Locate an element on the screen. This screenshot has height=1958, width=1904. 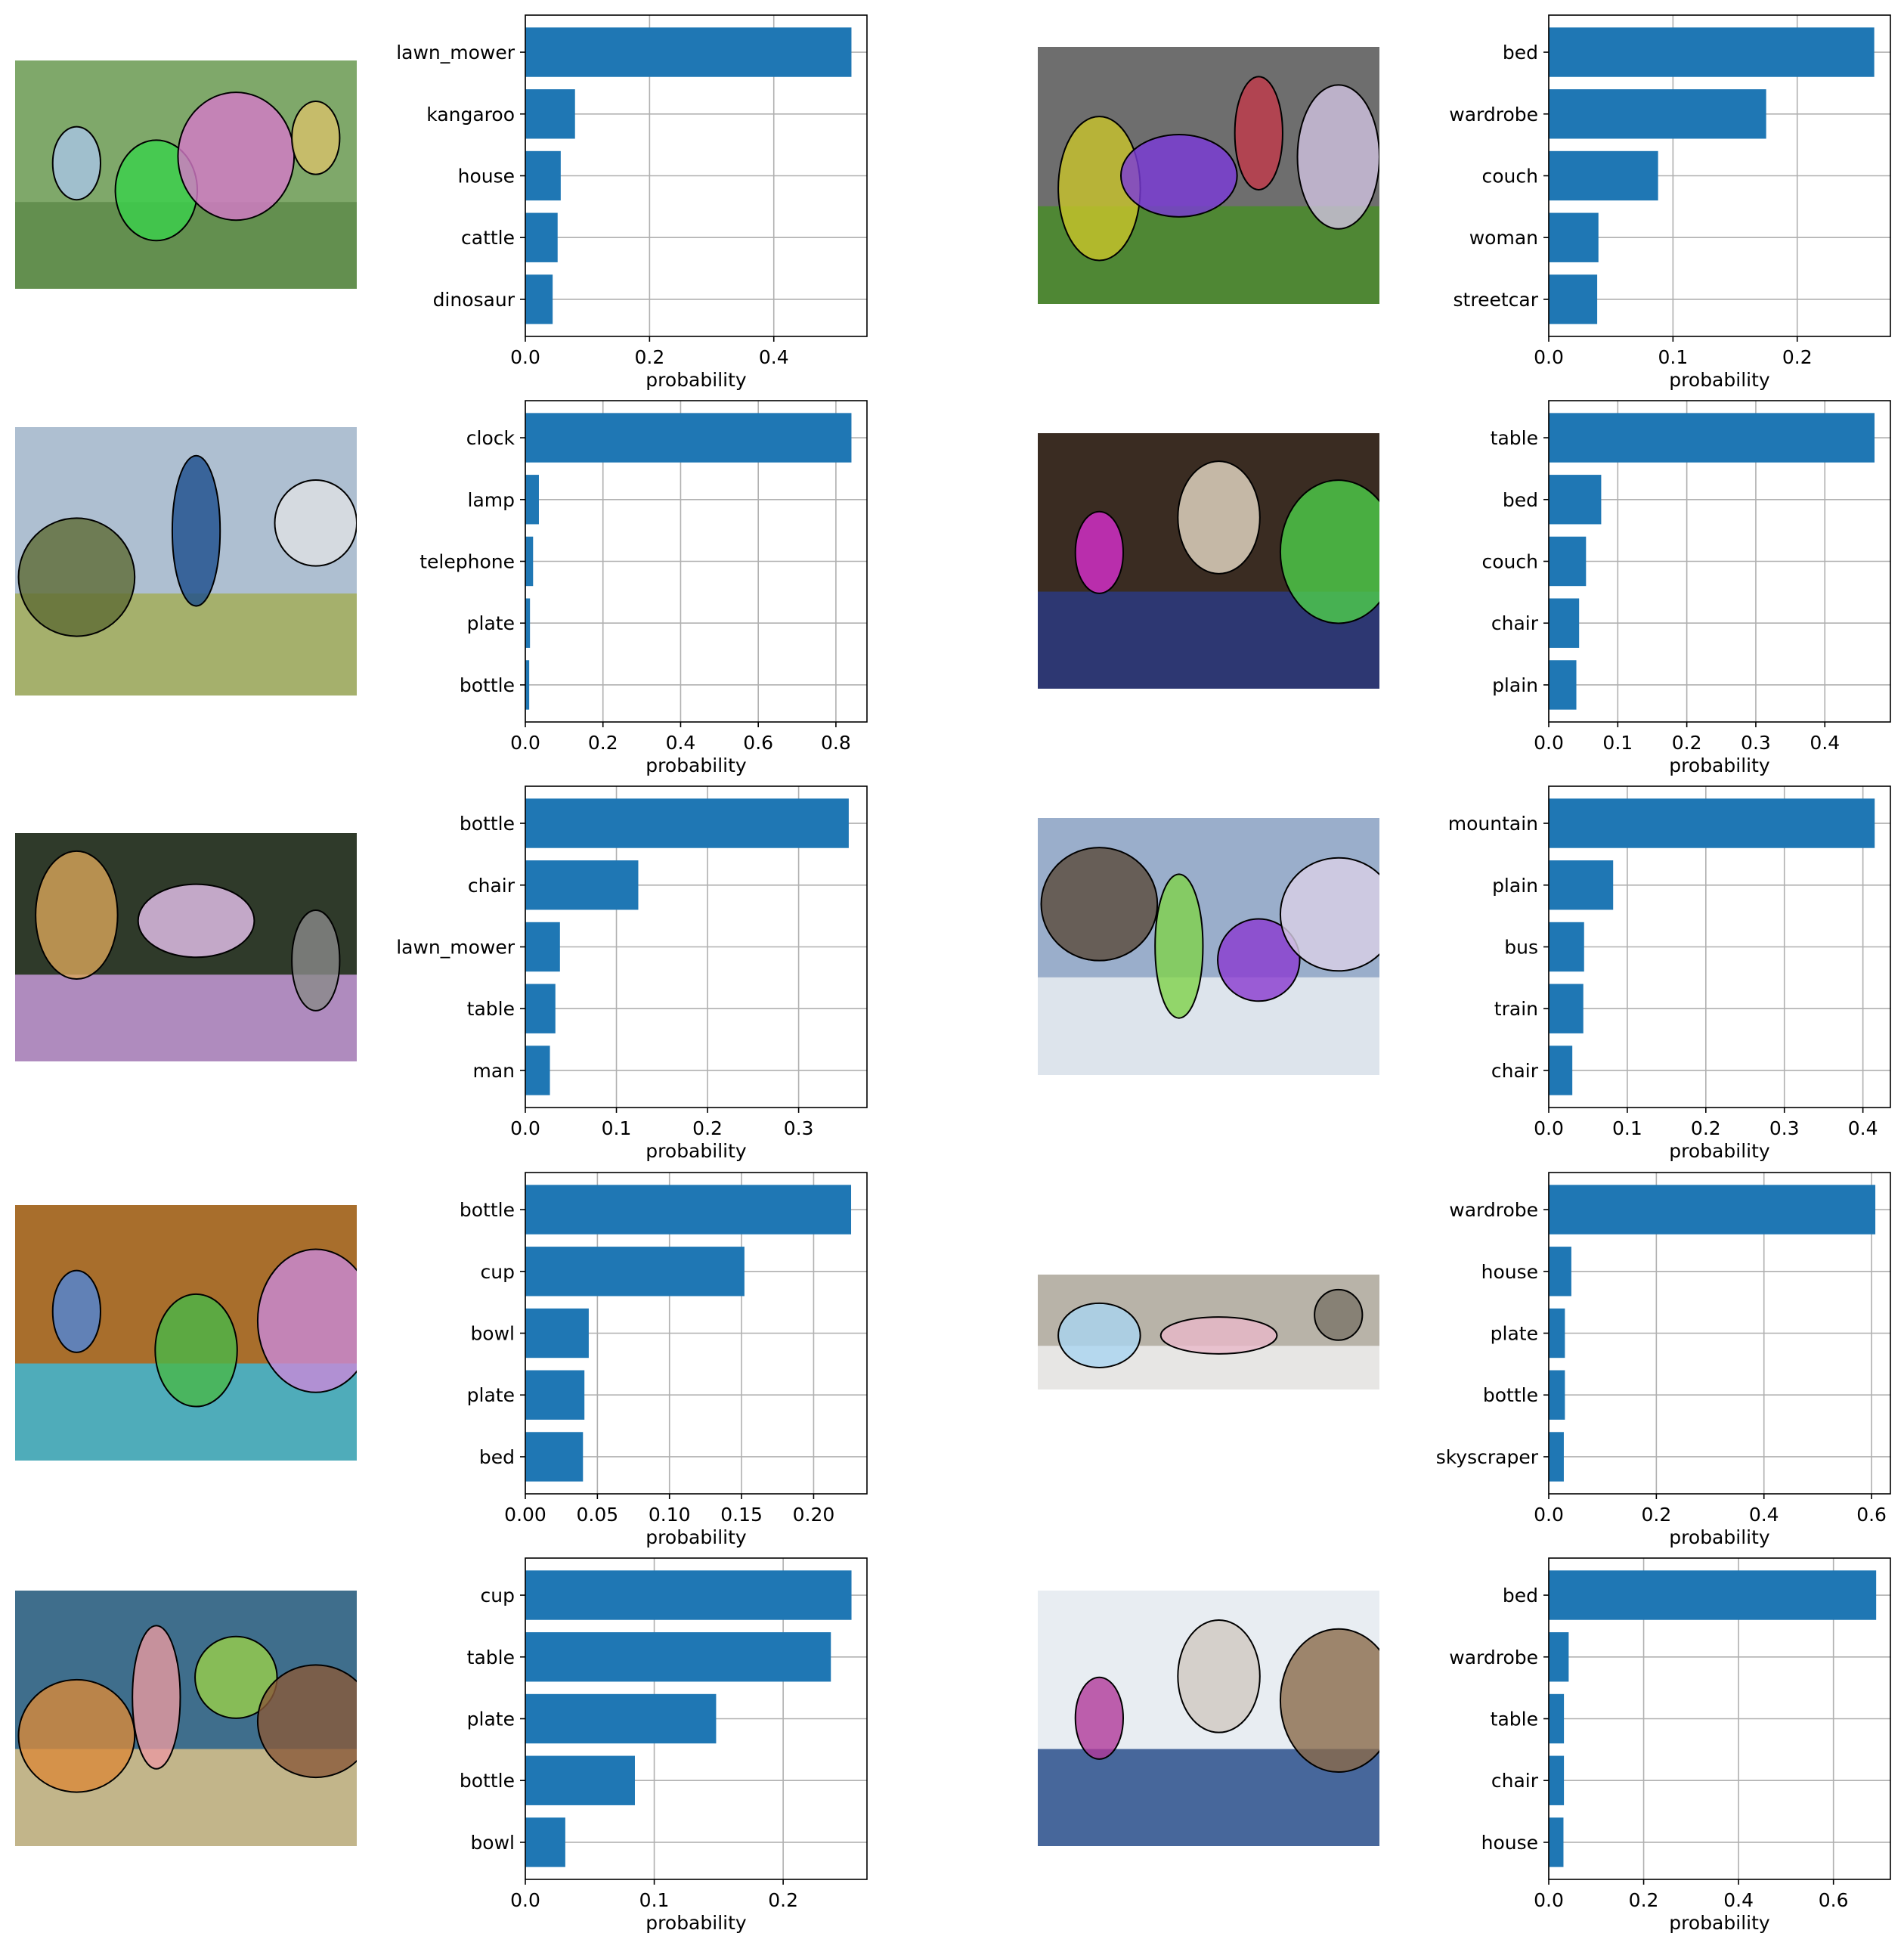
category-label: kangaroo is located at coordinates (470, 114).